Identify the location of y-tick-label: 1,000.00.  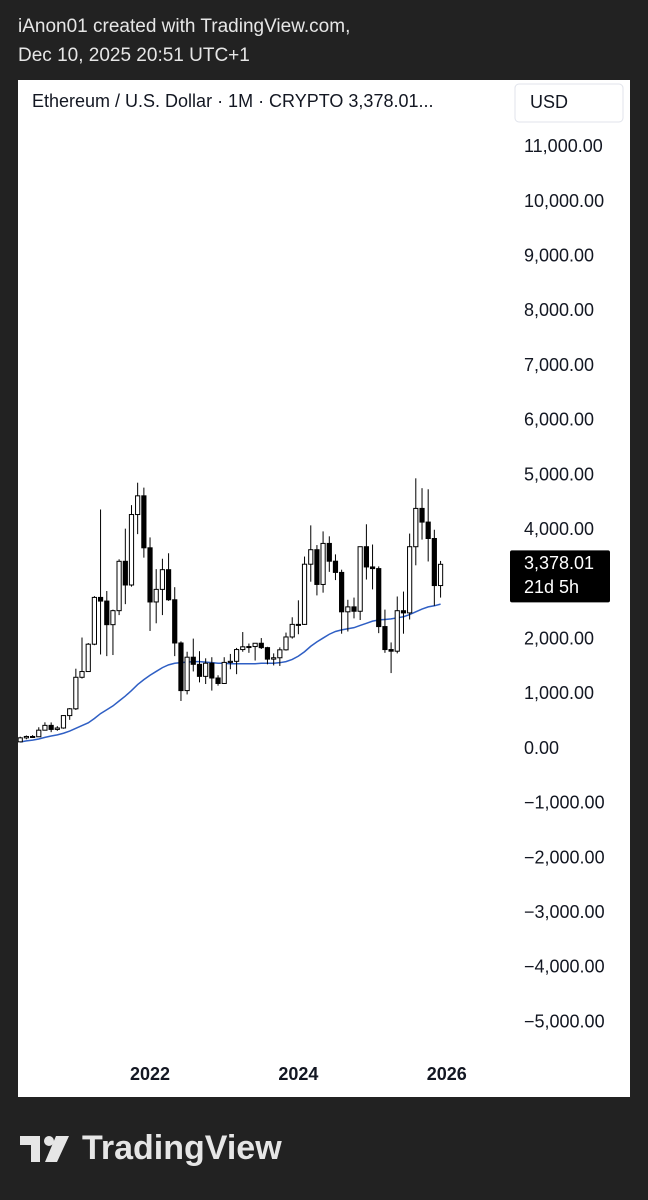
(559, 693).